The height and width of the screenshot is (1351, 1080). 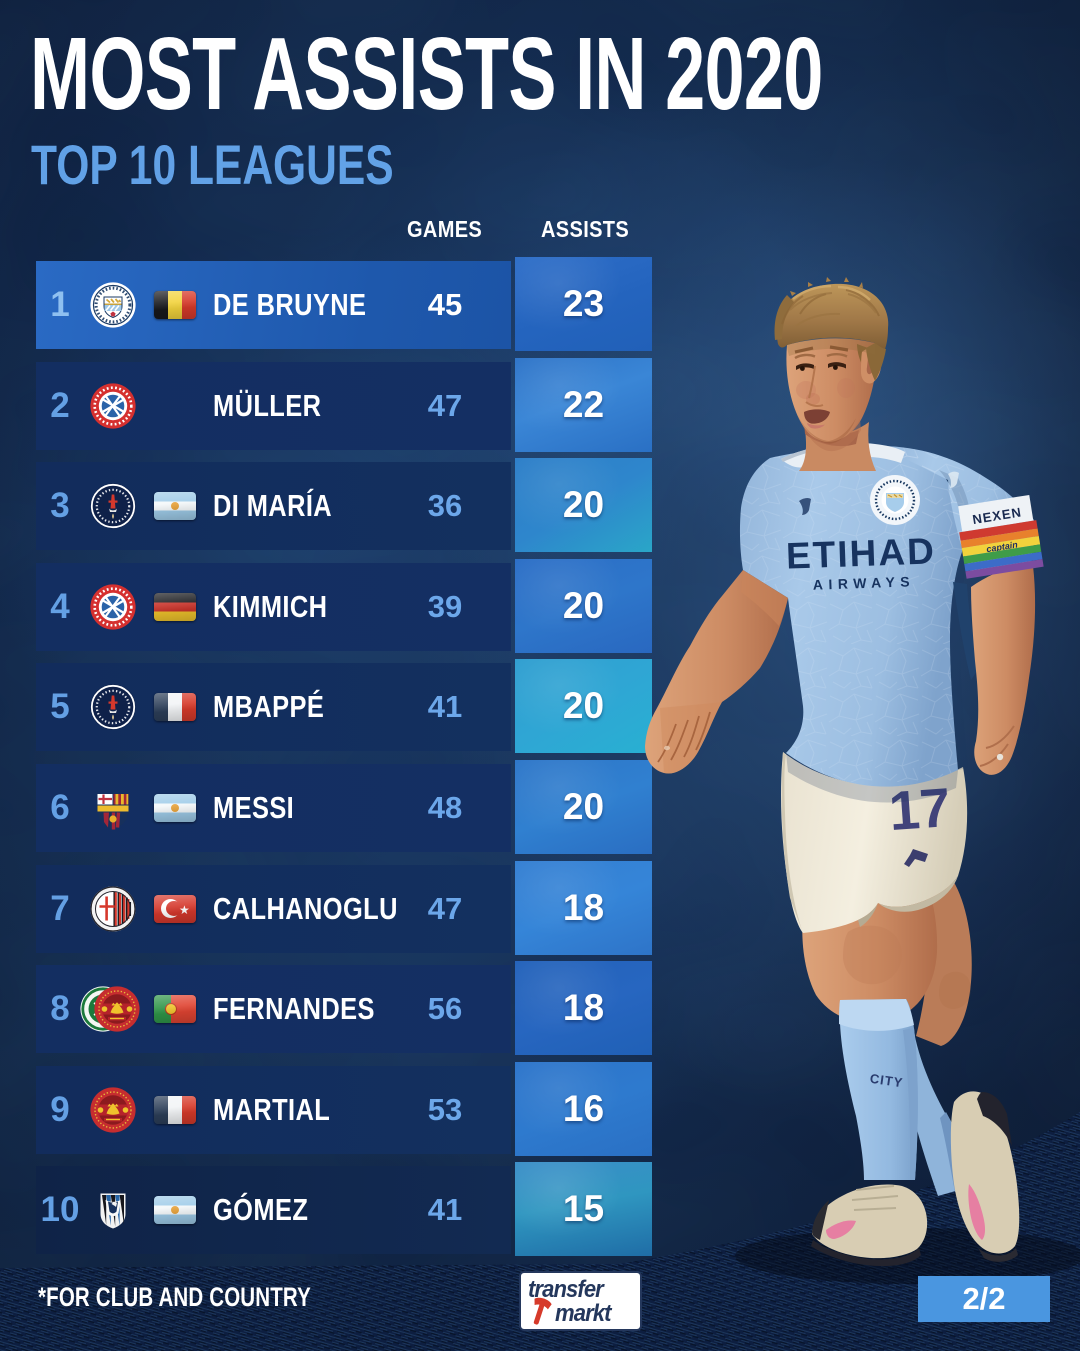 I want to click on svg-text: ETIHAD, so click(x=860, y=553).